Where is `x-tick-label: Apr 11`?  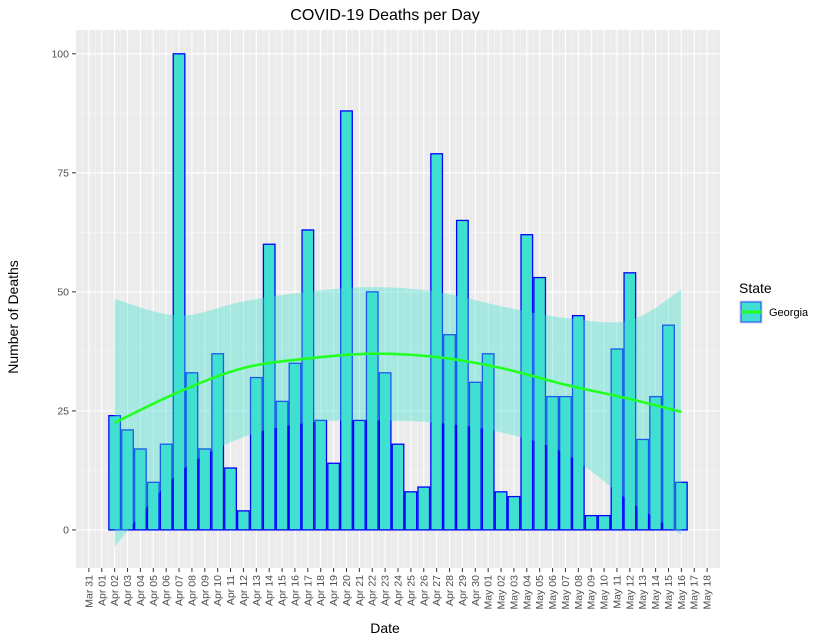 x-tick-label: Apr 11 is located at coordinates (231, 590).